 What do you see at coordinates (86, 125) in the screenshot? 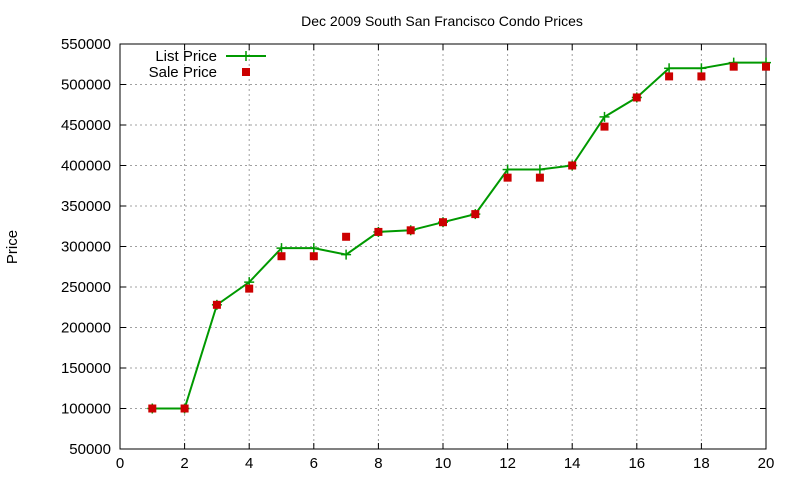
I see `y-tick-label: 450000` at bounding box center [86, 125].